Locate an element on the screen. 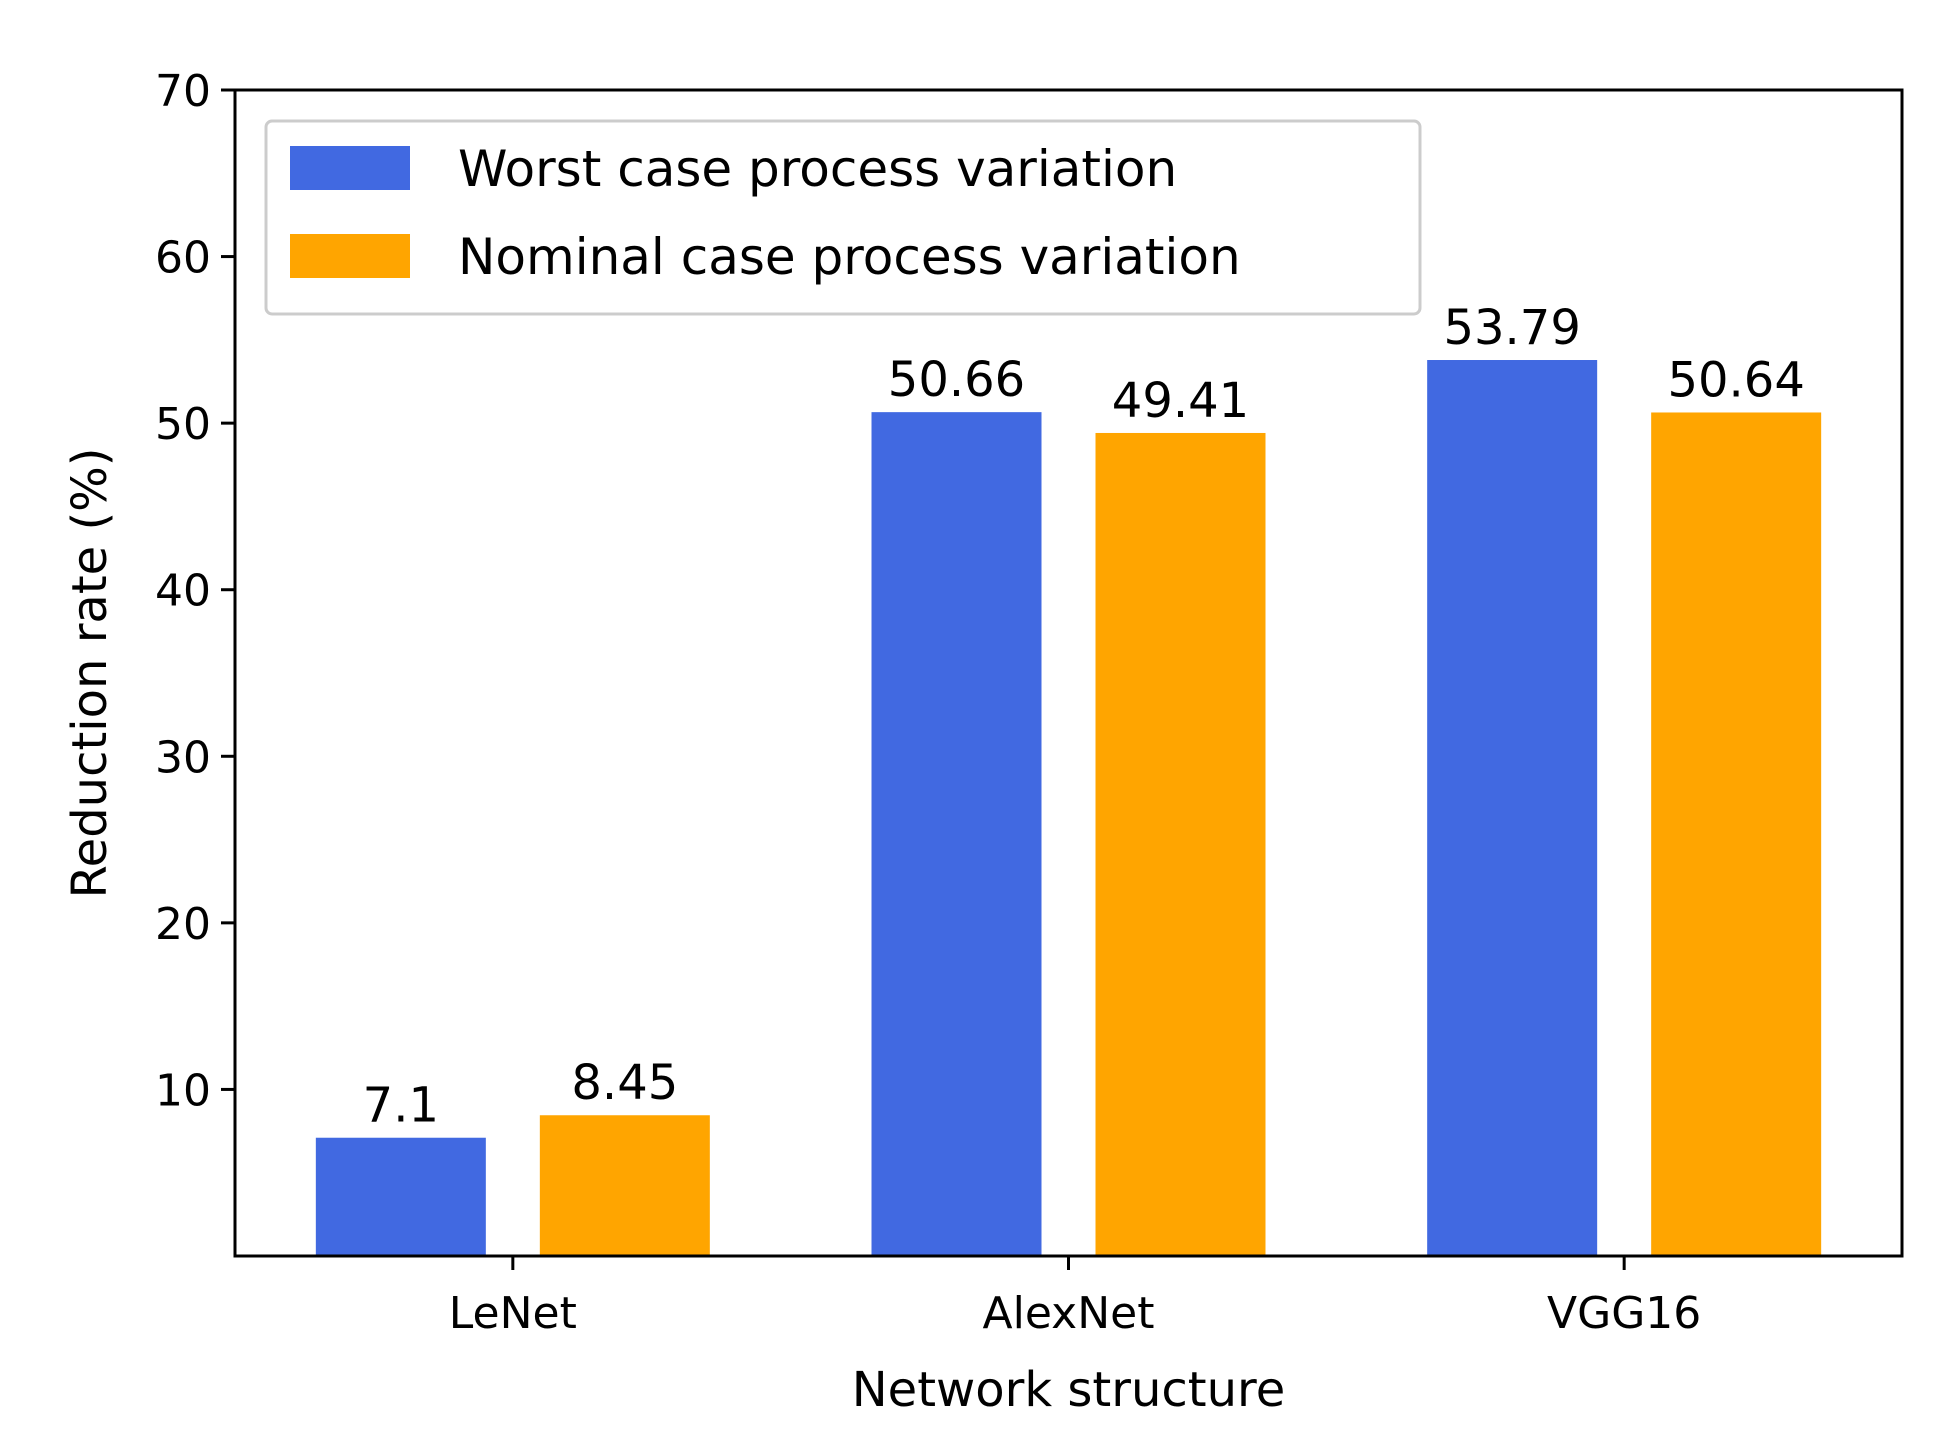  y-tick-label: 40 is located at coordinates (183, 591).